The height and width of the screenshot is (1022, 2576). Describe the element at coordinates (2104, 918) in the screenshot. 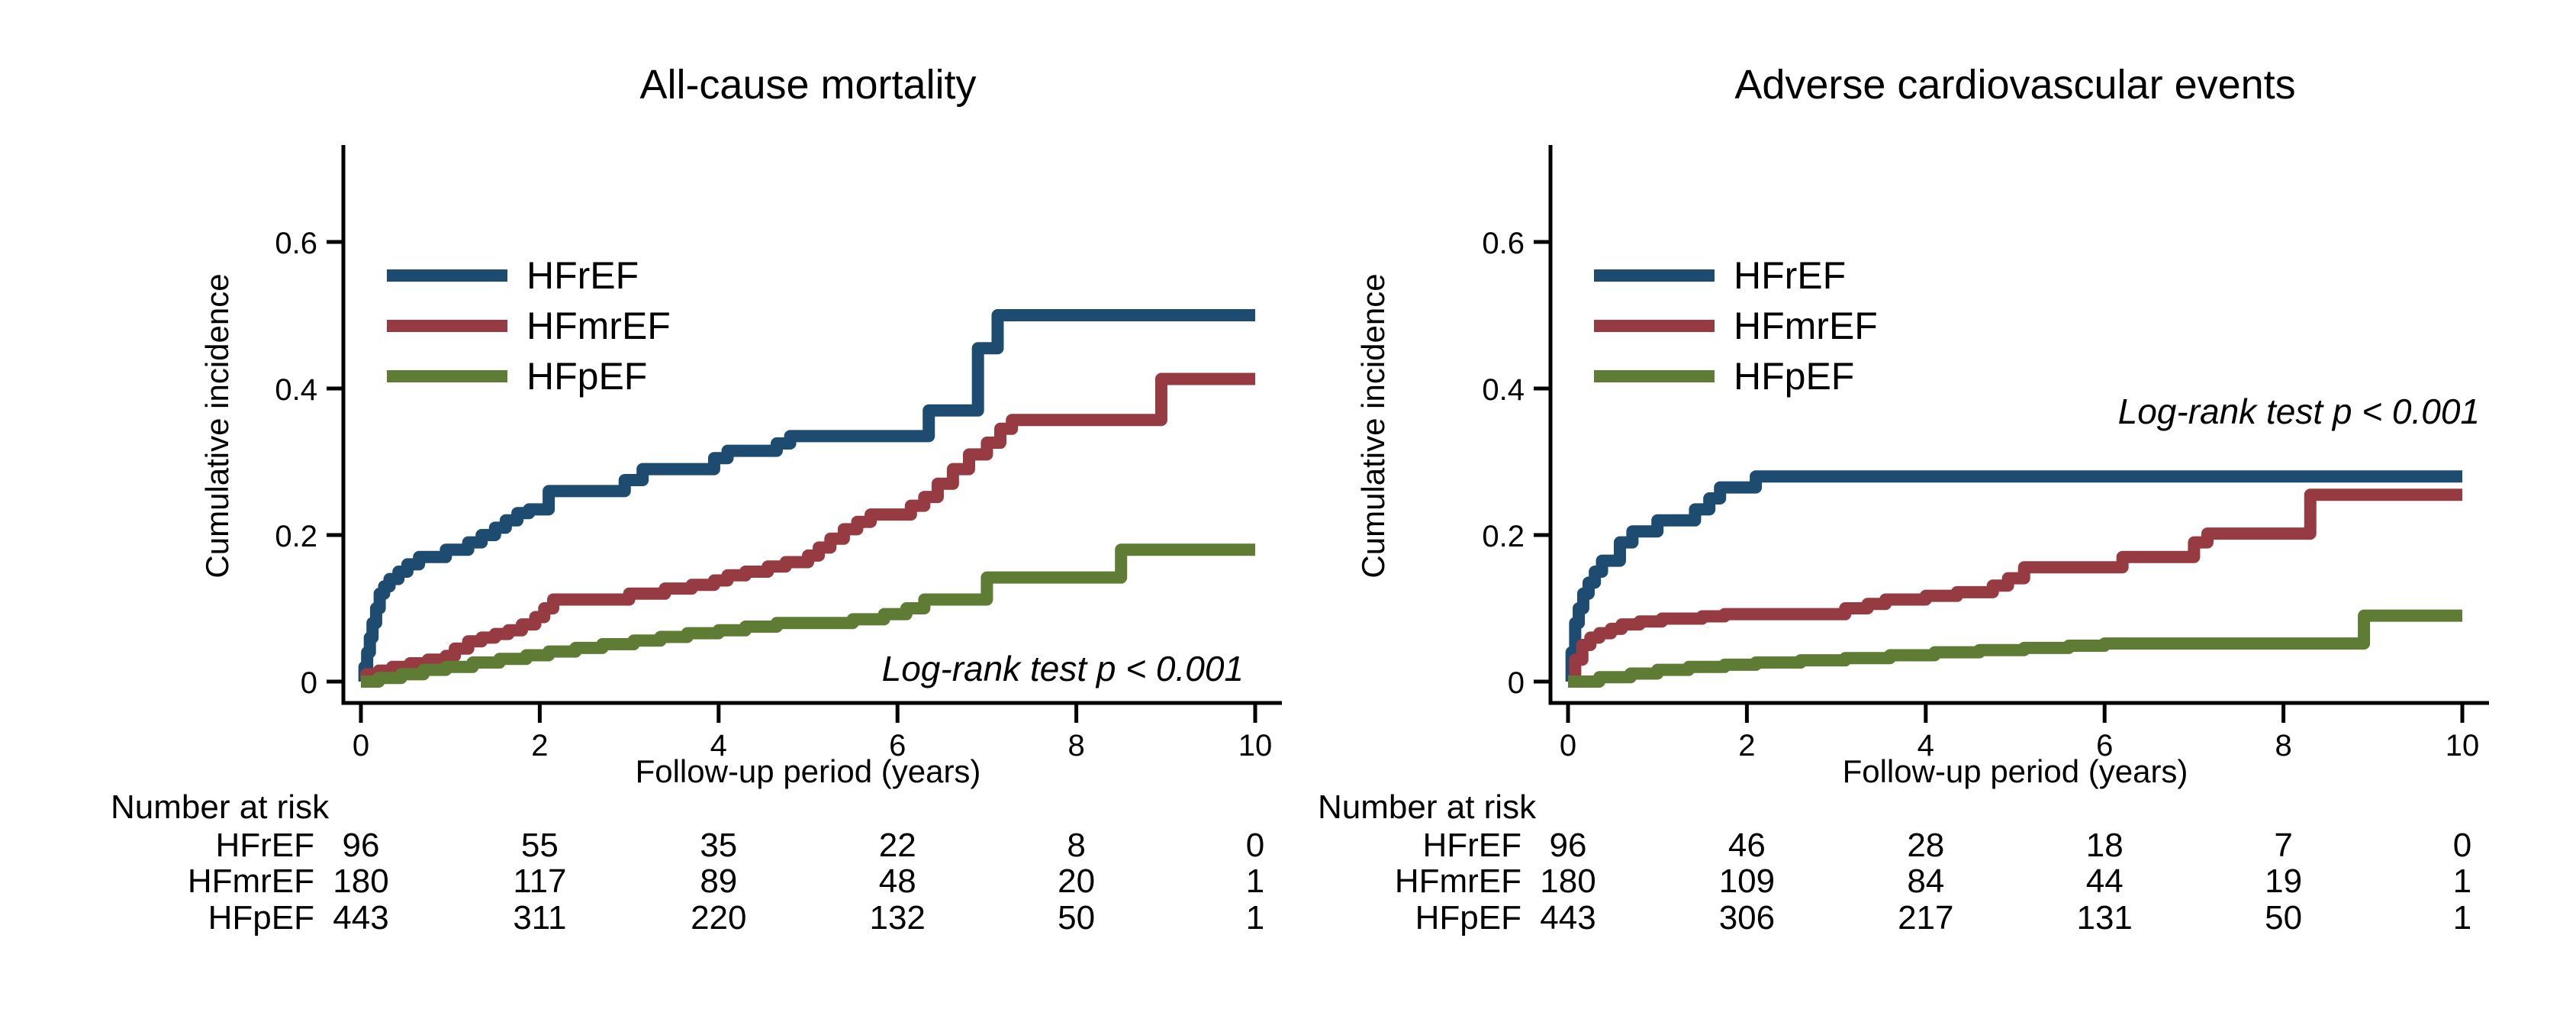

I see `risk-value-HFpEF: 131` at that location.